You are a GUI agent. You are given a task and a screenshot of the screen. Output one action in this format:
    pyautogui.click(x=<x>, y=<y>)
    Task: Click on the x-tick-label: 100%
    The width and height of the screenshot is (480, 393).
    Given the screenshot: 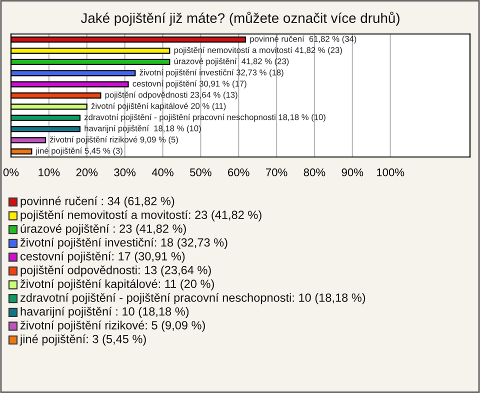 What is the action you would take?
    pyautogui.click(x=390, y=172)
    